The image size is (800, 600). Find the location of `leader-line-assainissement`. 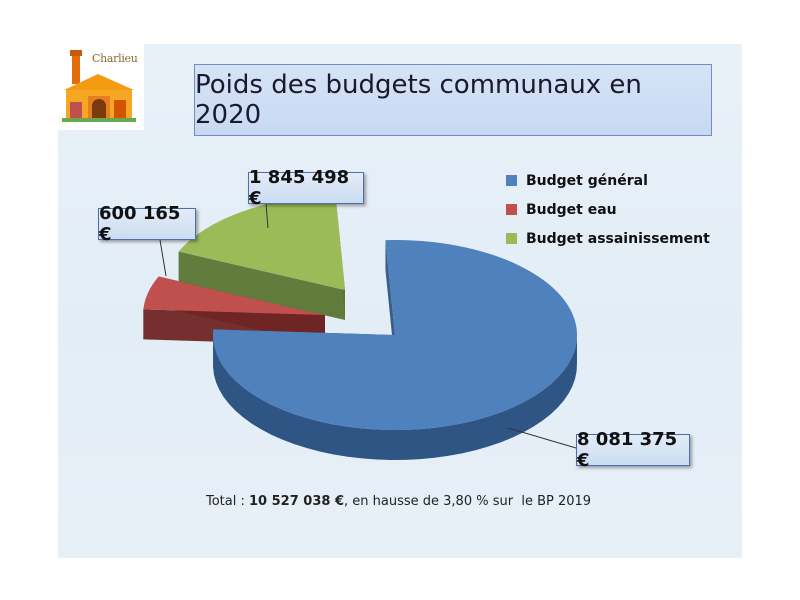

leader-line-assainissement is located at coordinates (267, 216).